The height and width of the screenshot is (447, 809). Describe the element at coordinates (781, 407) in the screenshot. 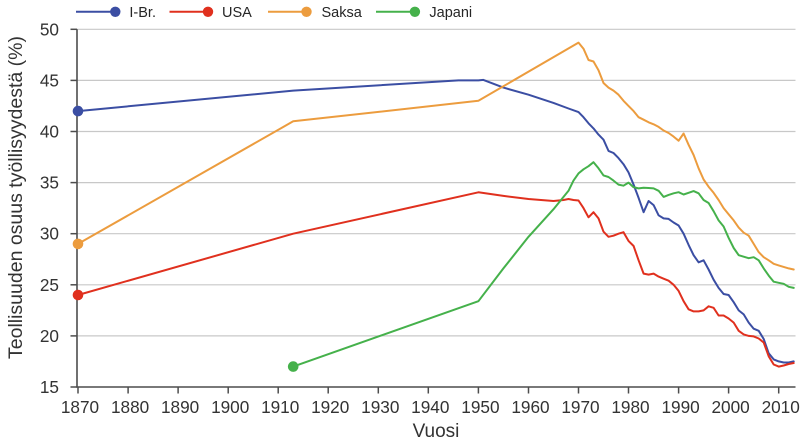

I see `svg-text: 2010` at that location.